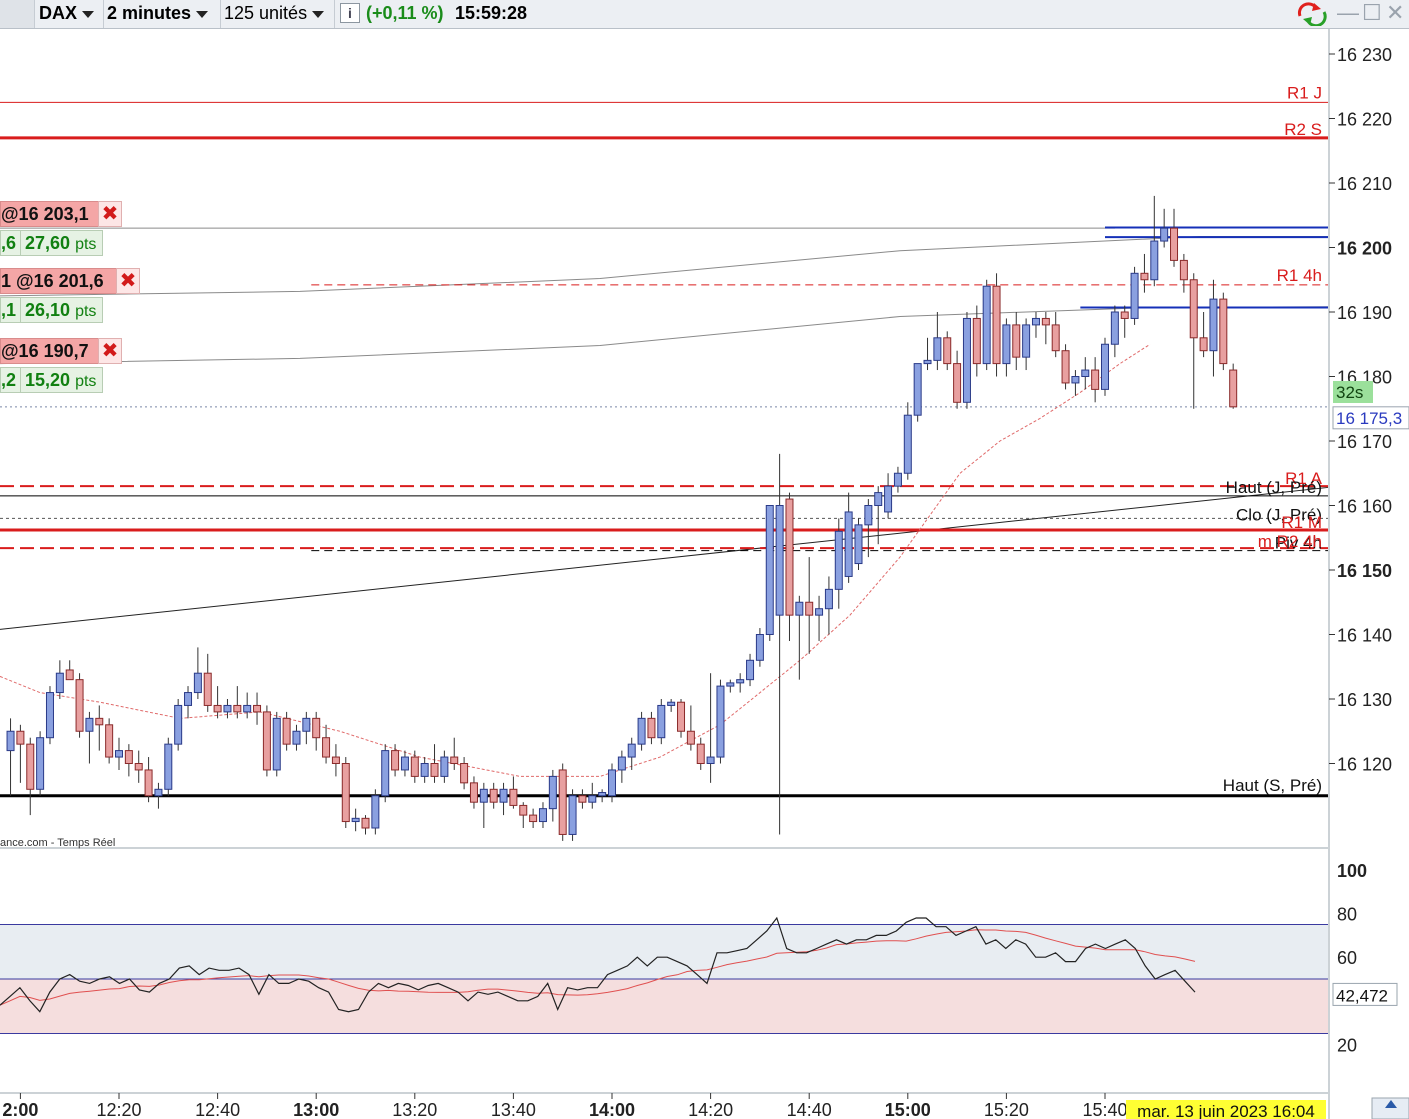 The width and height of the screenshot is (1409, 1119). Describe the element at coordinates (1364, 571) in the screenshot. I see `price-tick-label: 16 150` at that location.